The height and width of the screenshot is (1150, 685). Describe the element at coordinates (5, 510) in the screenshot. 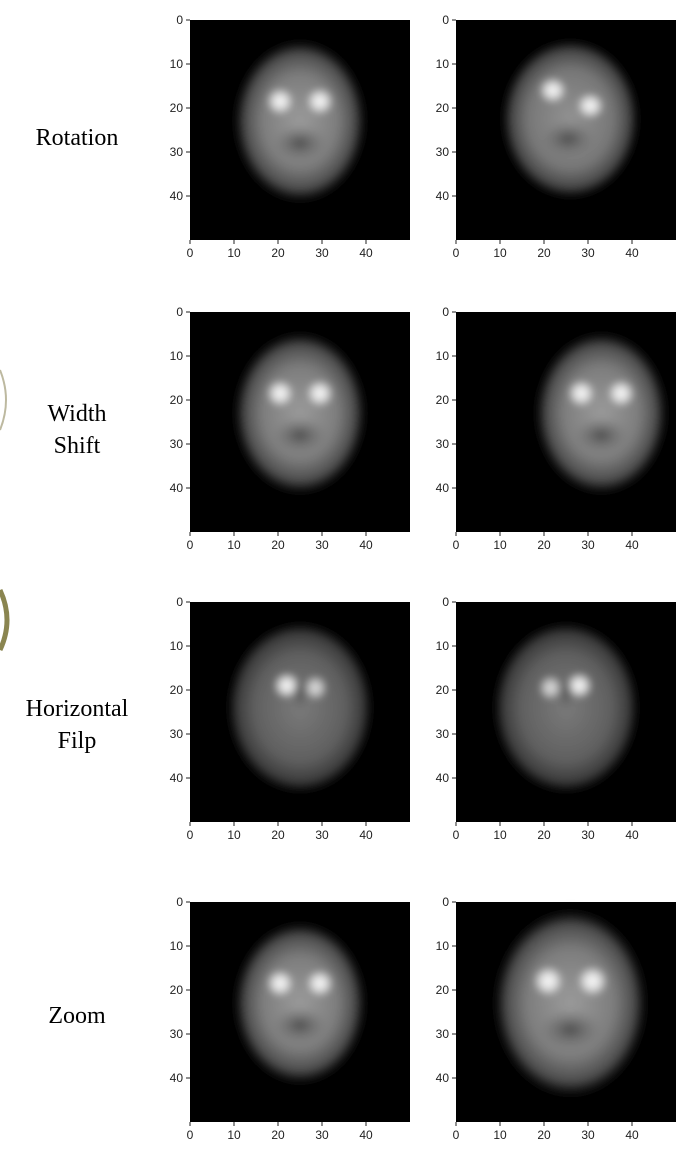

I see `left-edge-decoration` at that location.